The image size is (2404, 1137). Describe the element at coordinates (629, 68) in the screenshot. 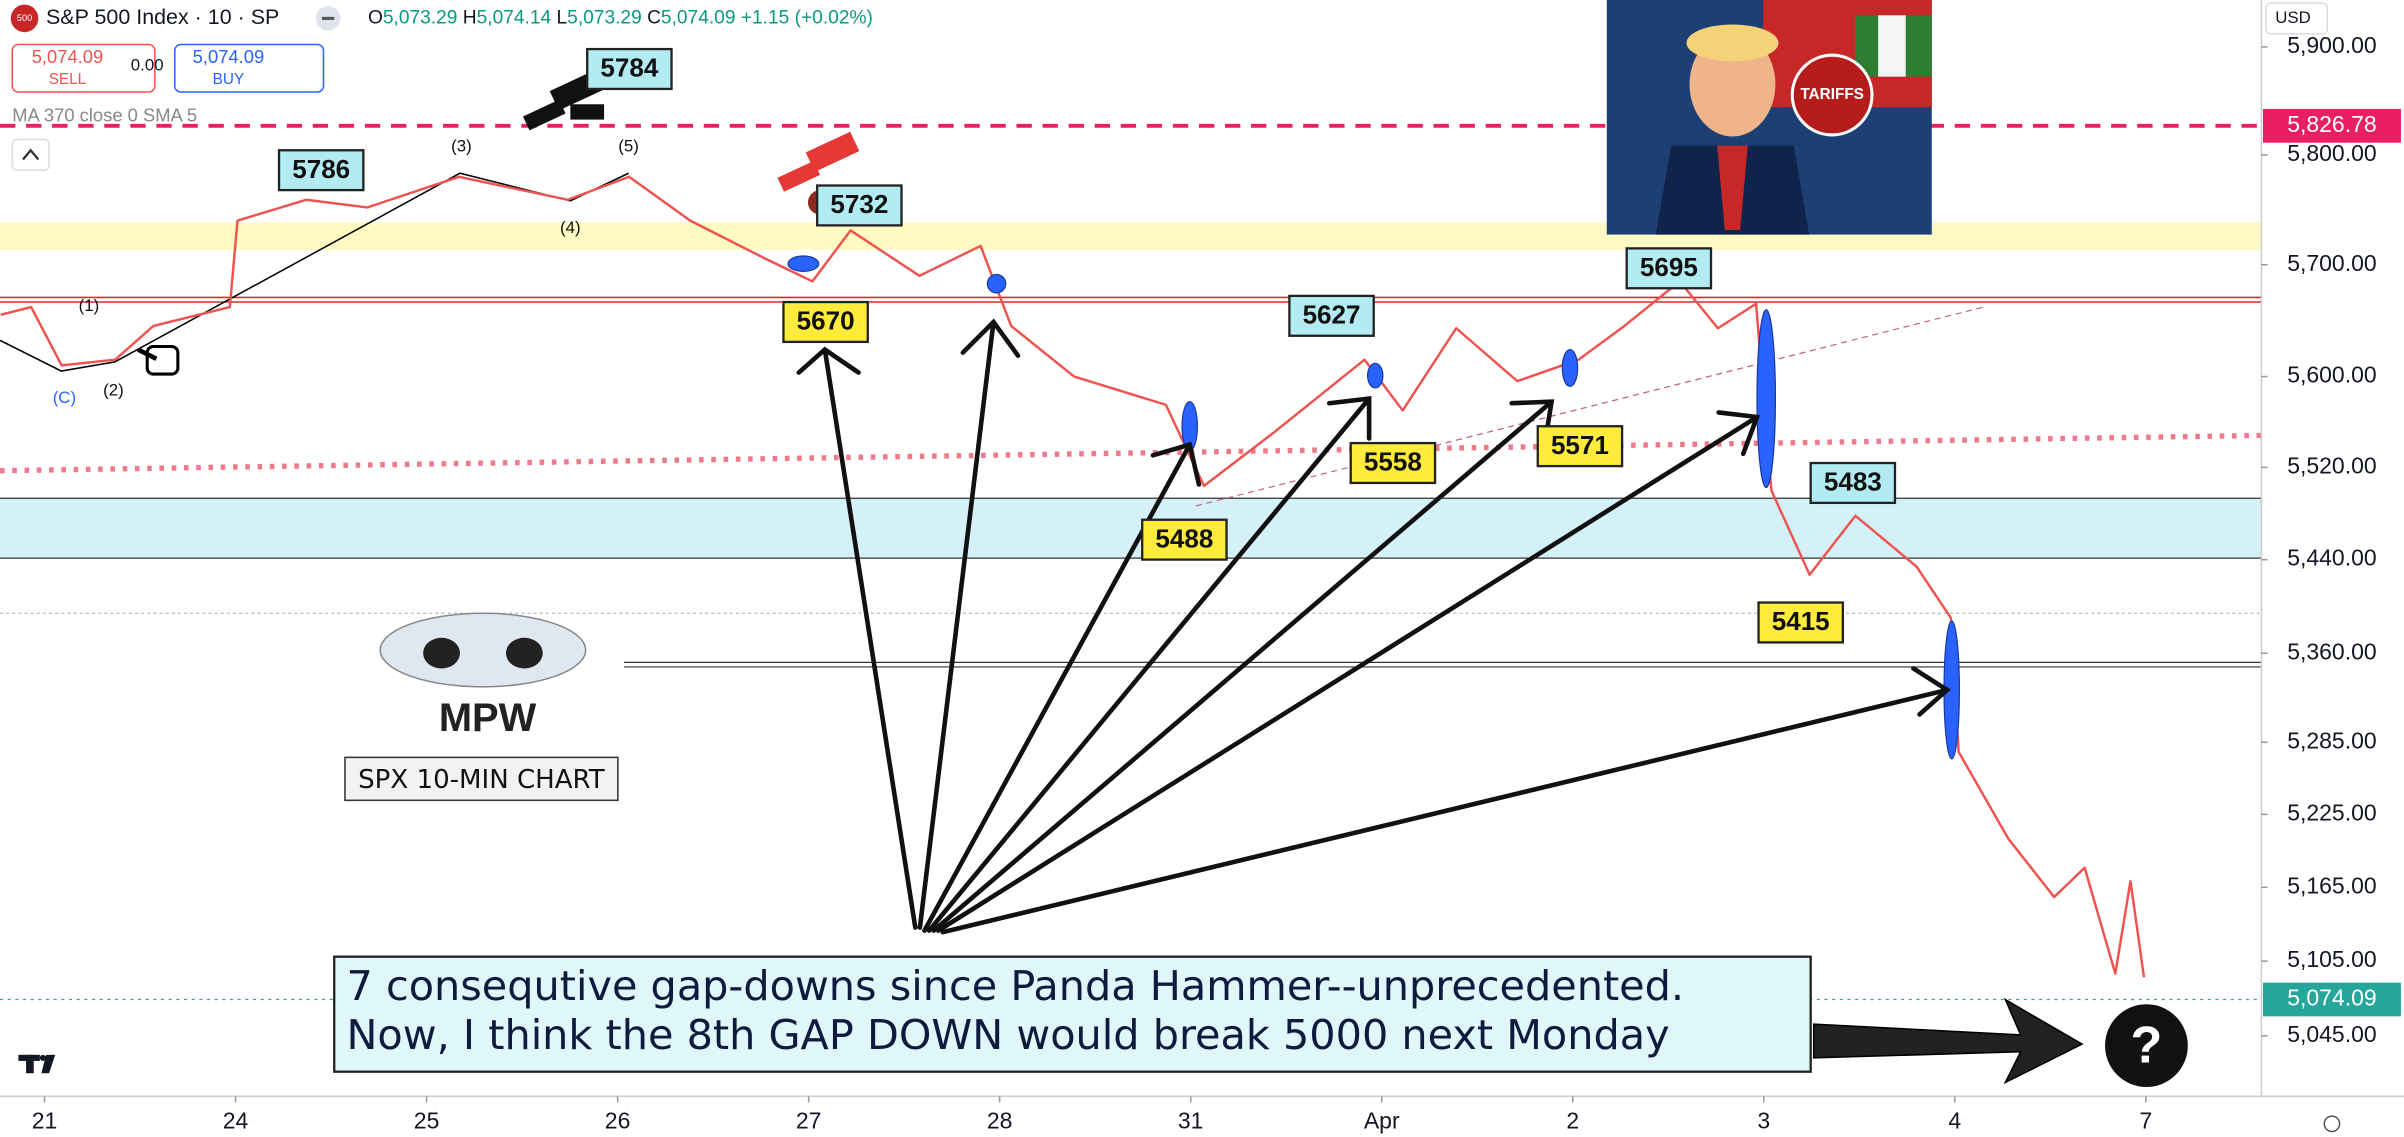

I see `annotation: 5784` at that location.